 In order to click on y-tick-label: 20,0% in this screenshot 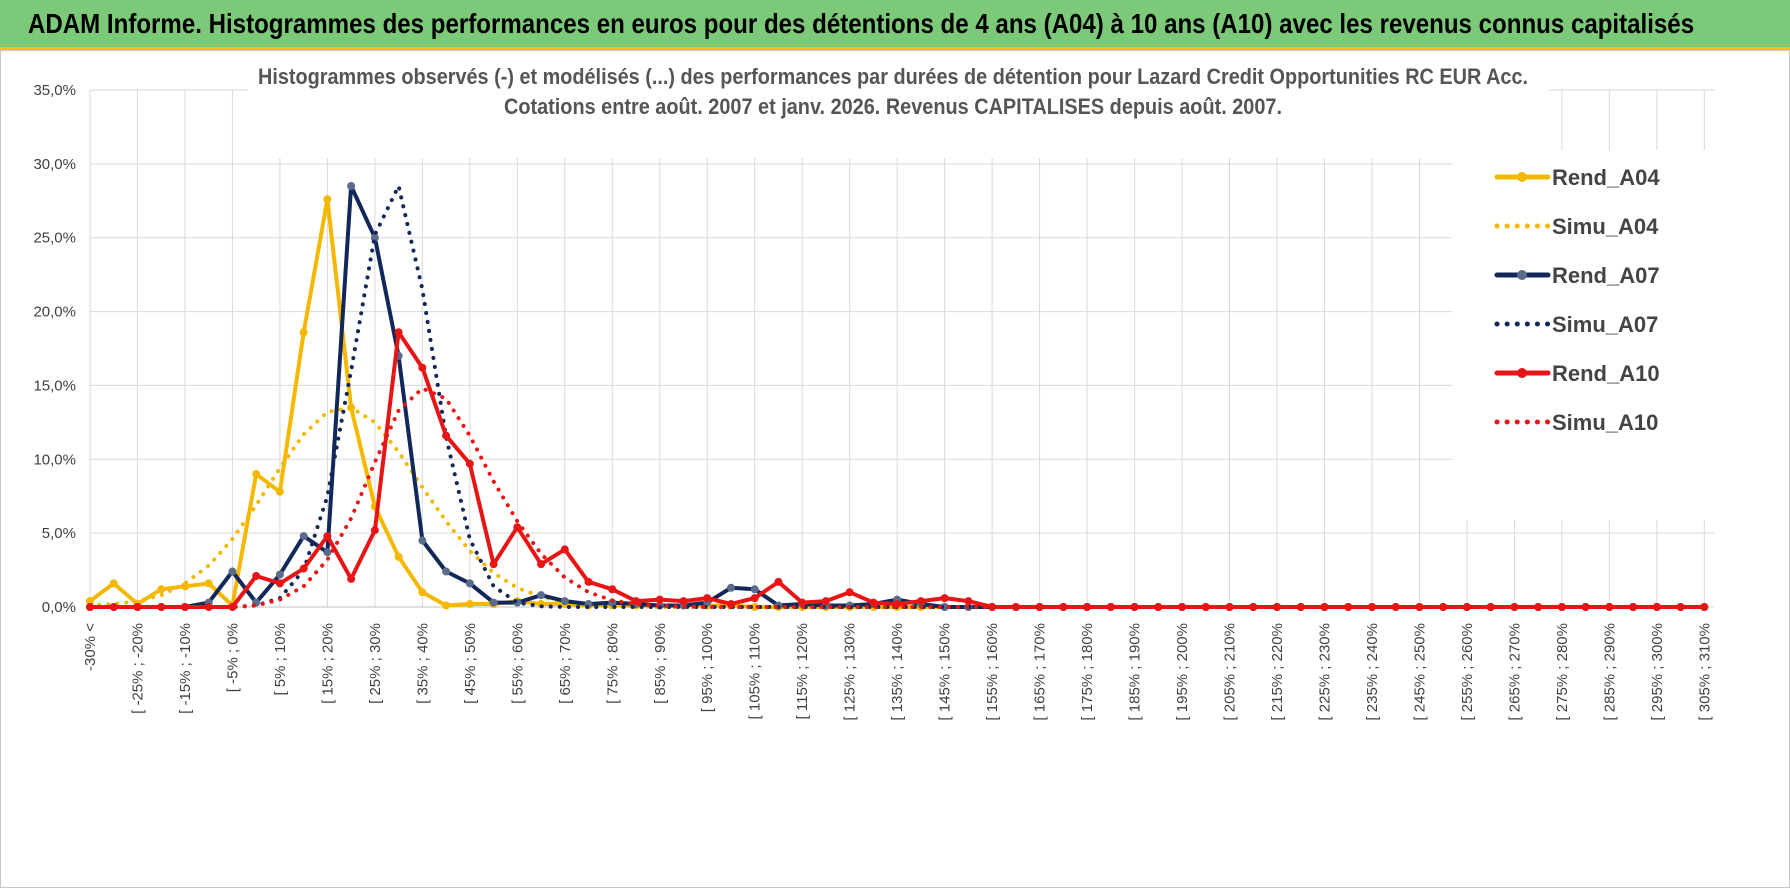, I will do `click(54, 312)`.